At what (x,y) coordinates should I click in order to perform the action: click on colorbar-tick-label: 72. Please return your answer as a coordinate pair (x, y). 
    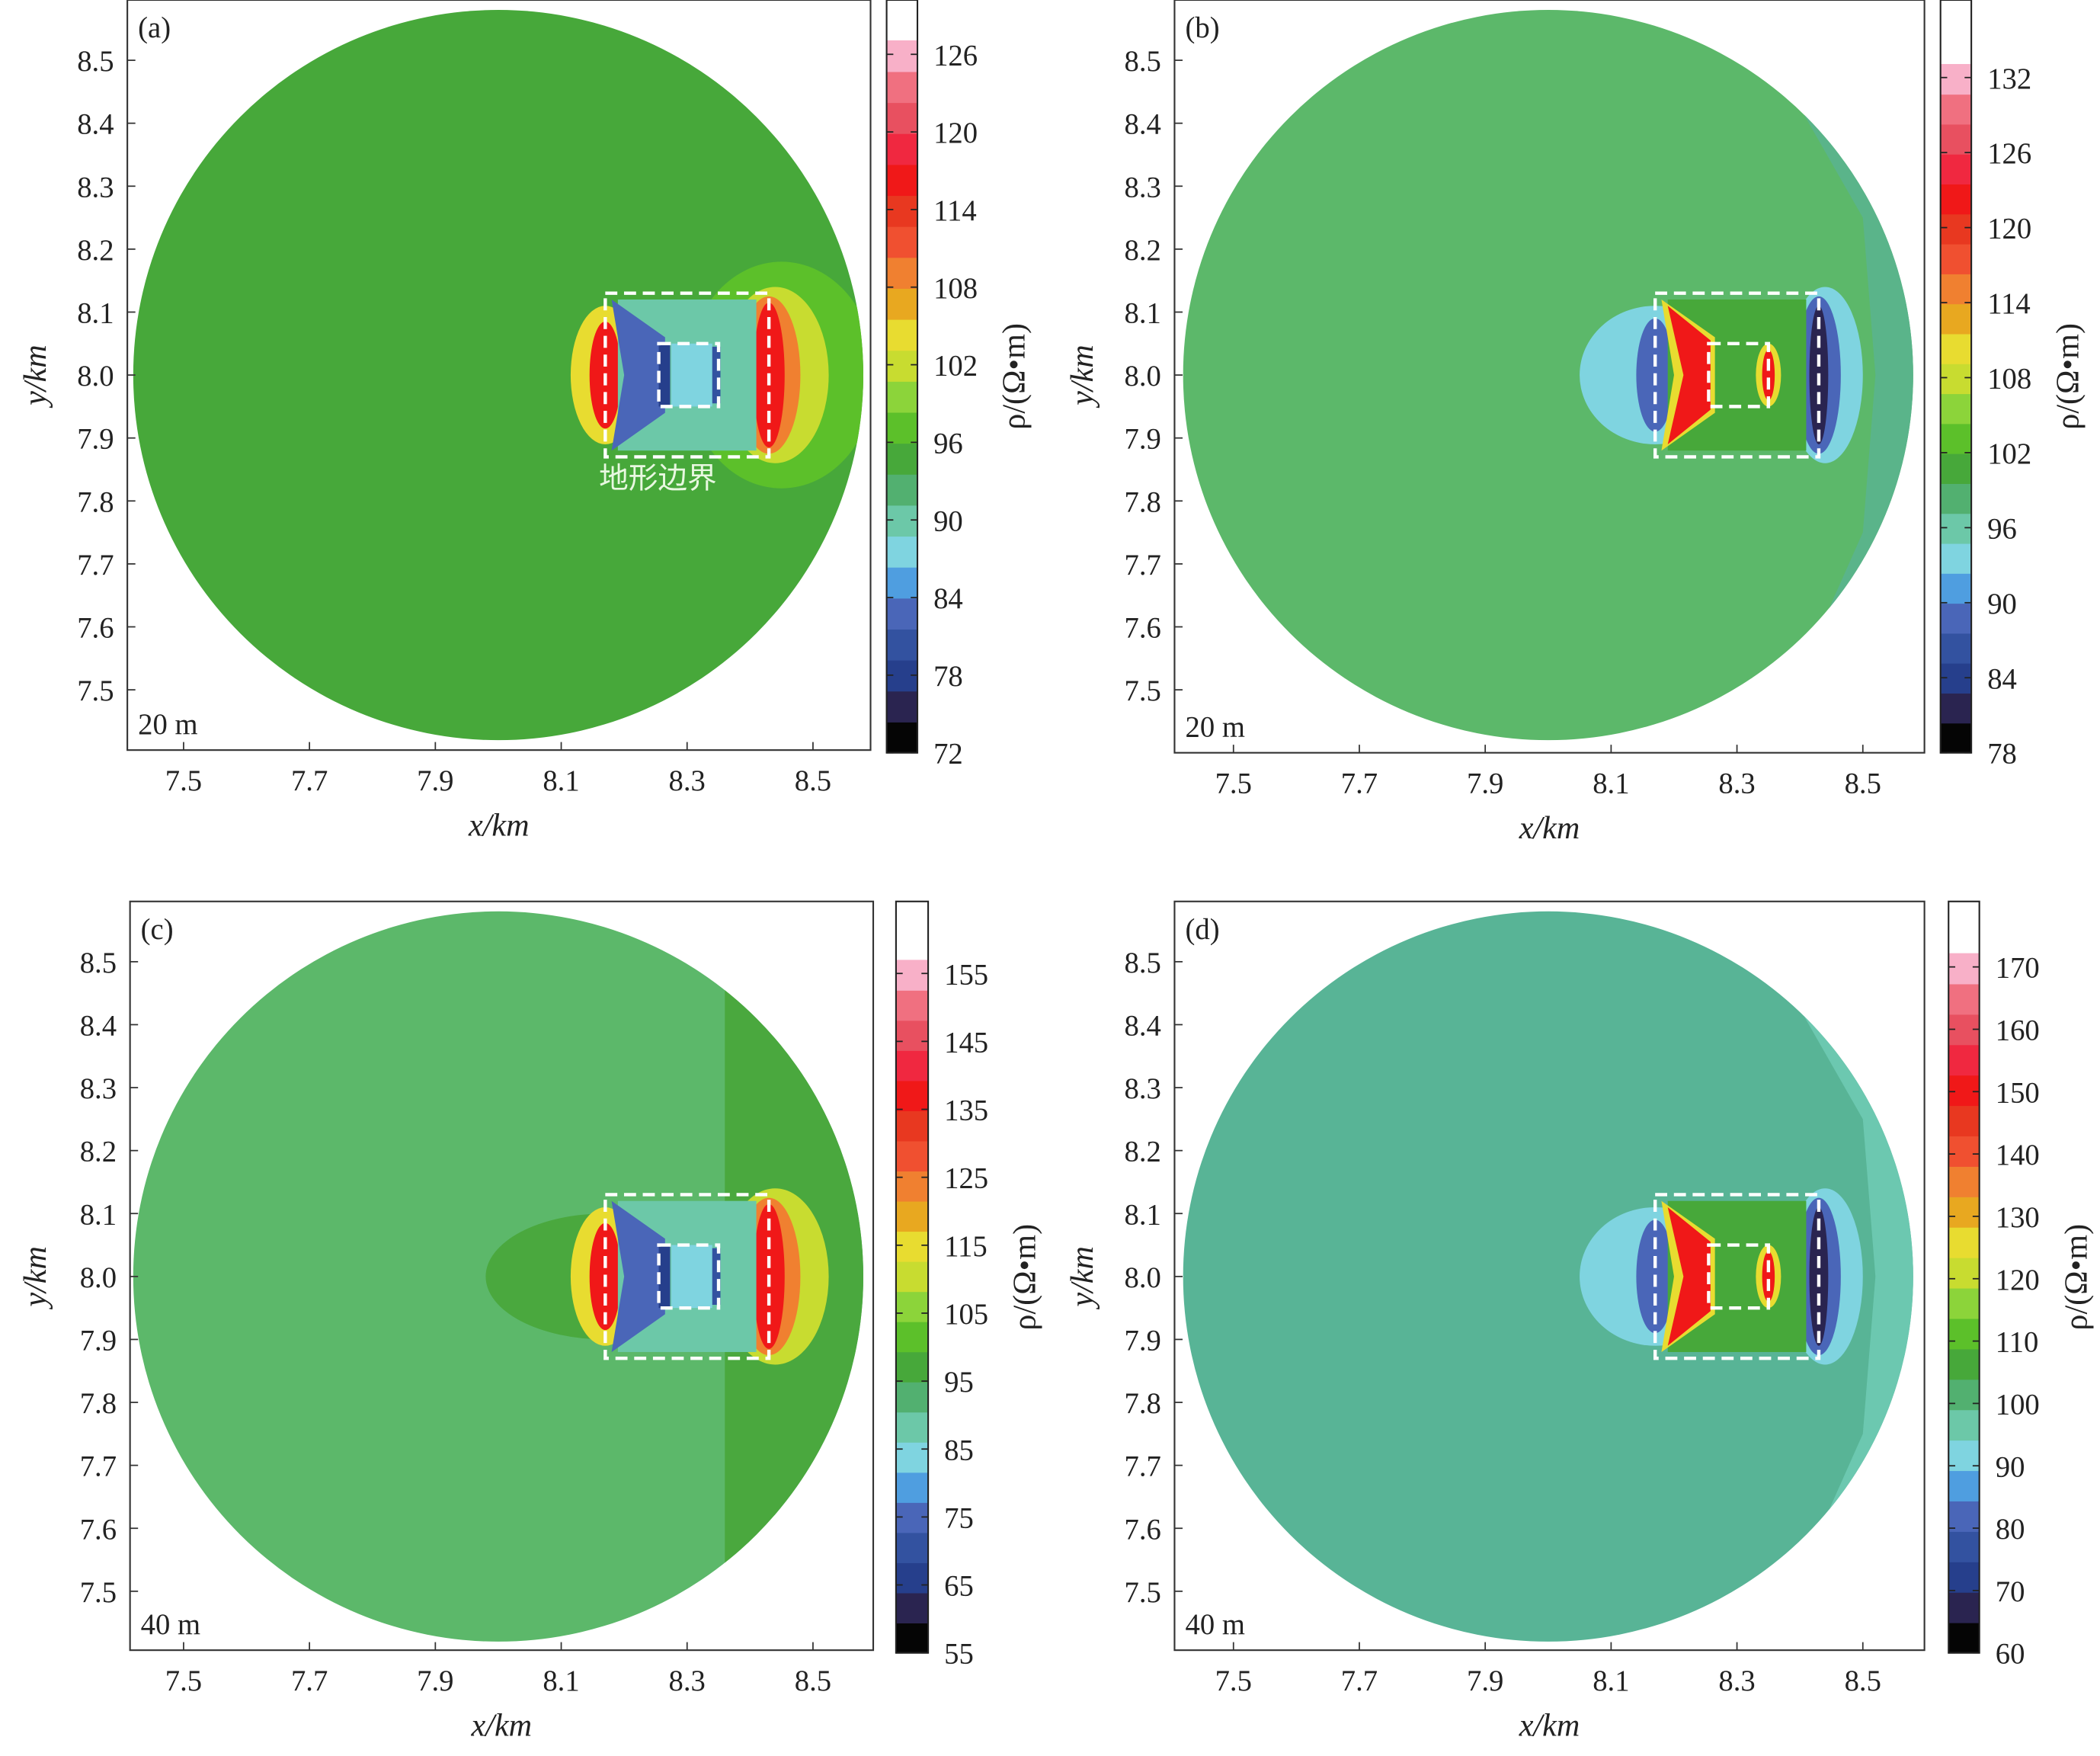
    Looking at the image, I should click on (948, 755).